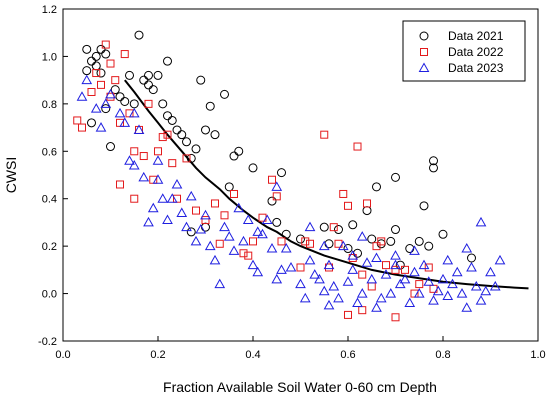 Image resolution: width=550 pixels, height=401 pixels. Describe the element at coordinates (464, 51) in the screenshot. I see `legend: Data 2021 Data 2022 Data 2023` at that location.